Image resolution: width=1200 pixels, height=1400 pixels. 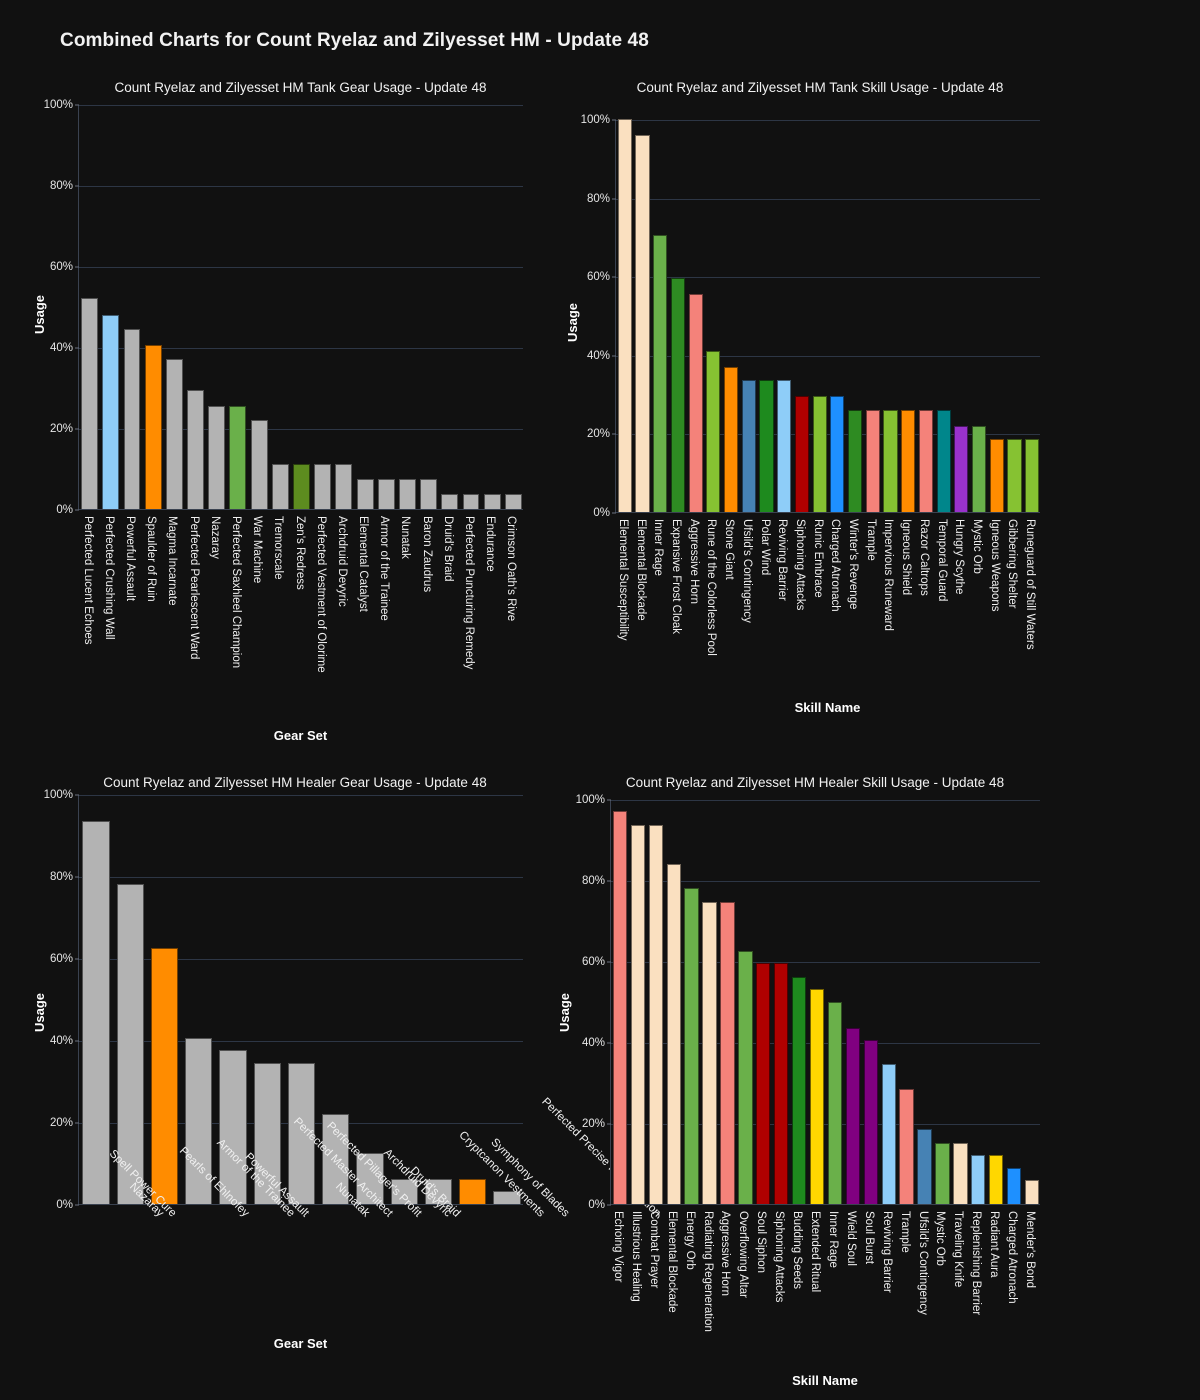 What do you see at coordinates (906, 557) in the screenshot?
I see `x-tick-label: Igneous Shield` at bounding box center [906, 557].